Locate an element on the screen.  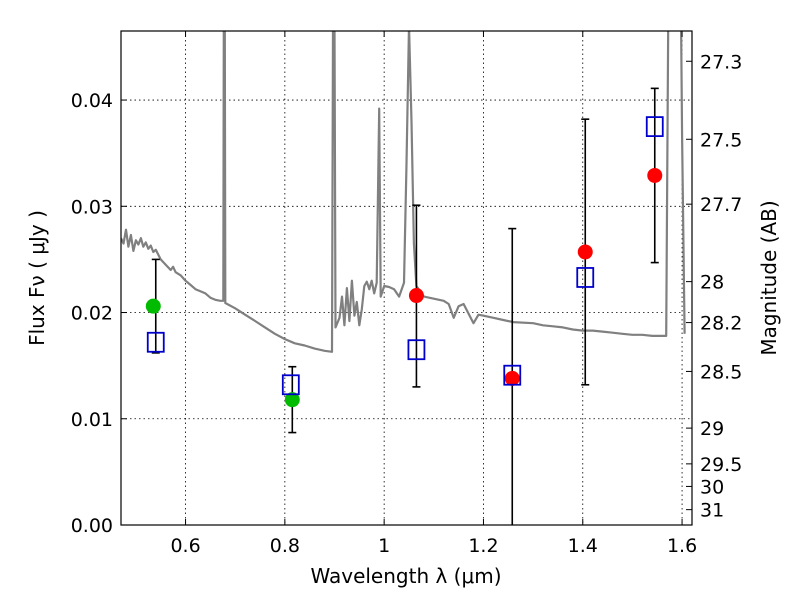
mag-tick-label: 27.3 is located at coordinates (721, 62).